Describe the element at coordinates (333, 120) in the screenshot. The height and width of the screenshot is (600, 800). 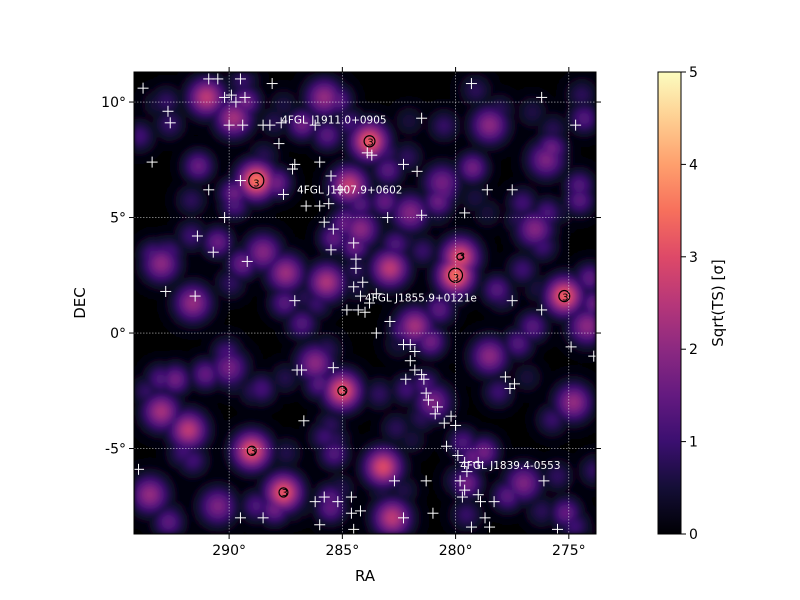
I see `source-name-label: 4FGL J1911.0+0905` at that location.